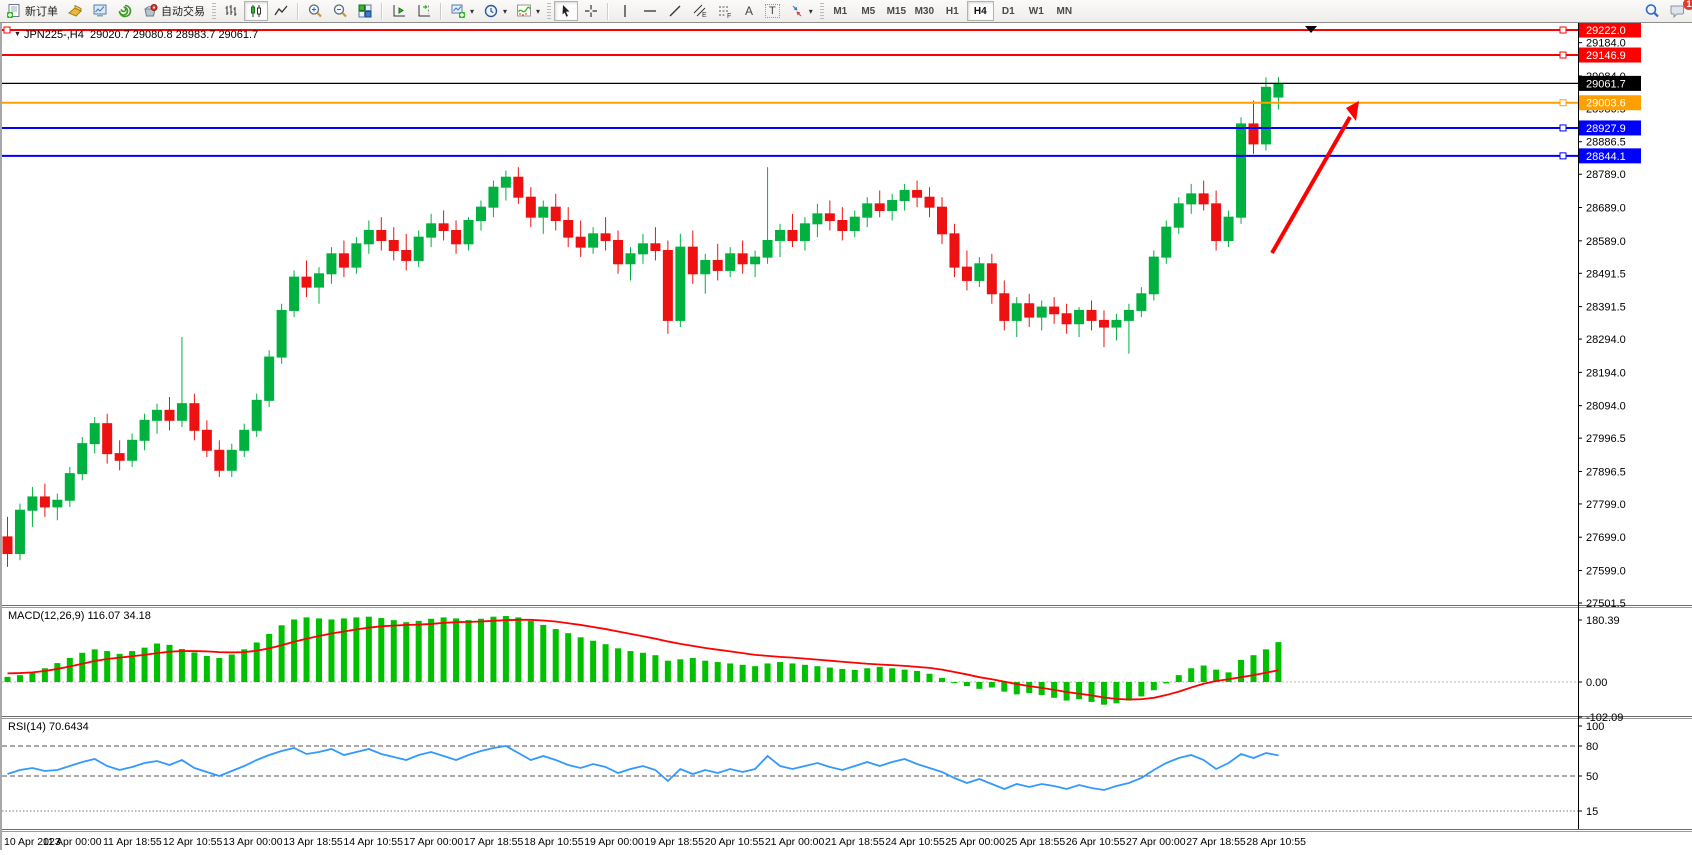 This screenshot has height=855, width=1692. What do you see at coordinates (231, 11) in the screenshot?
I see `bar-chart-type-button` at bounding box center [231, 11].